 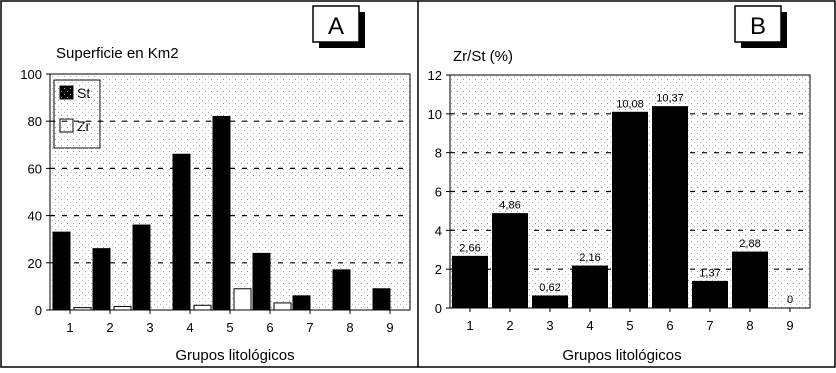 I want to click on panel-b-x-tick-label: 7, so click(x=709, y=325).